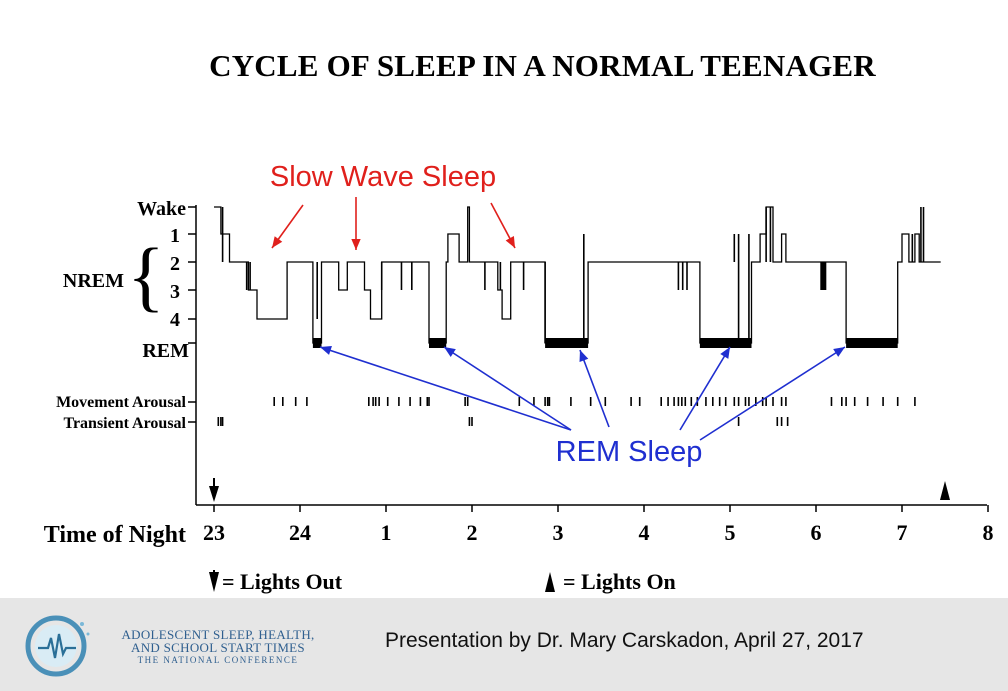  What do you see at coordinates (594, 388) in the screenshot?
I see `rem-arrow-3-shaft` at bounding box center [594, 388].